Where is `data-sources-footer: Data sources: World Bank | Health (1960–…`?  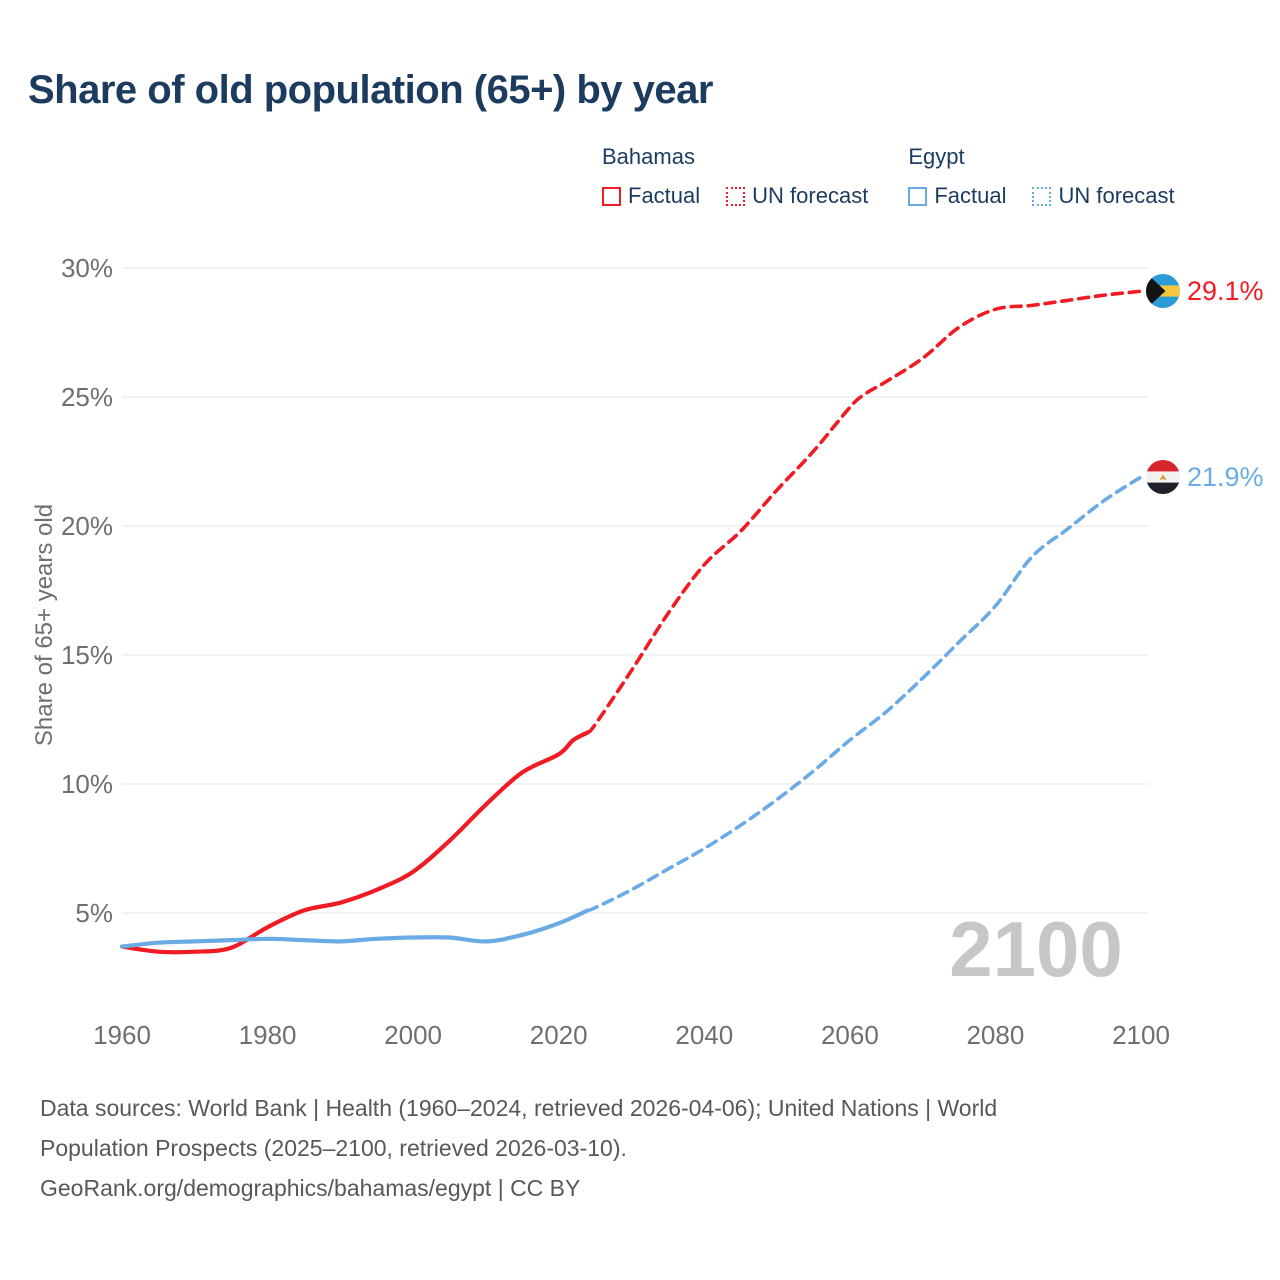 data-sources-footer: Data sources: World Bank | Health (1960–… is located at coordinates (518, 1148).